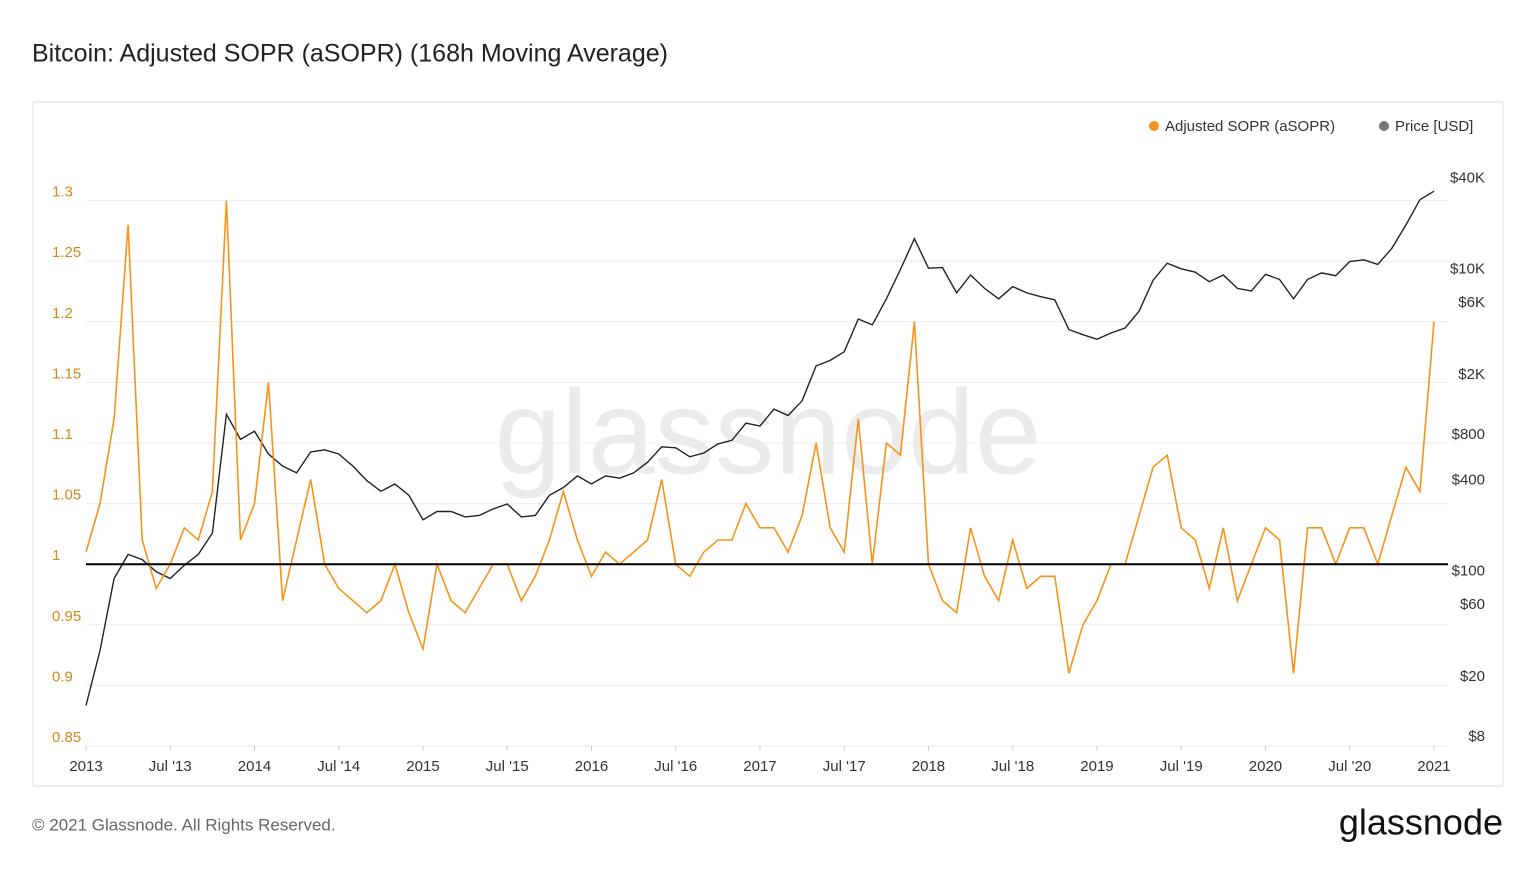 Image resolution: width=1536 pixels, height=869 pixels. I want to click on y-tick-label: 1.05, so click(66, 495).